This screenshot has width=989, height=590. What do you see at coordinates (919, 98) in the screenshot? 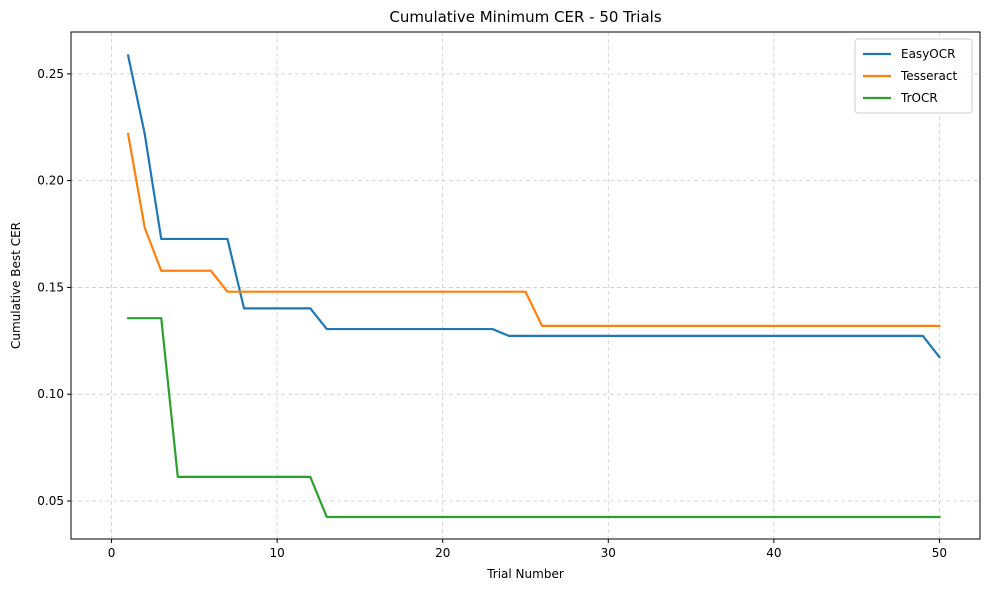
I see `legend-label: TrOCR` at bounding box center [919, 98].